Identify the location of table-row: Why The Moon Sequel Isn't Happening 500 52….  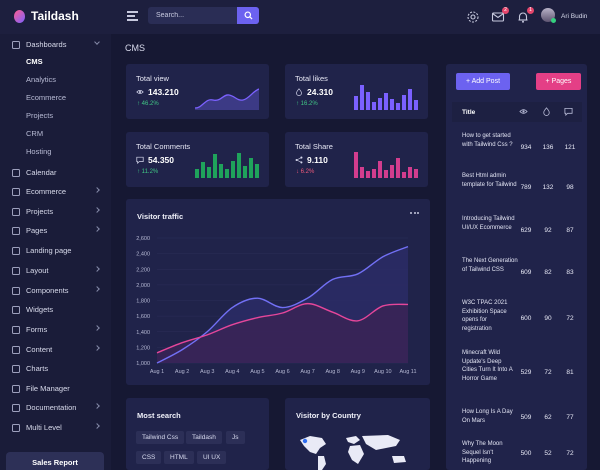
(517, 454).